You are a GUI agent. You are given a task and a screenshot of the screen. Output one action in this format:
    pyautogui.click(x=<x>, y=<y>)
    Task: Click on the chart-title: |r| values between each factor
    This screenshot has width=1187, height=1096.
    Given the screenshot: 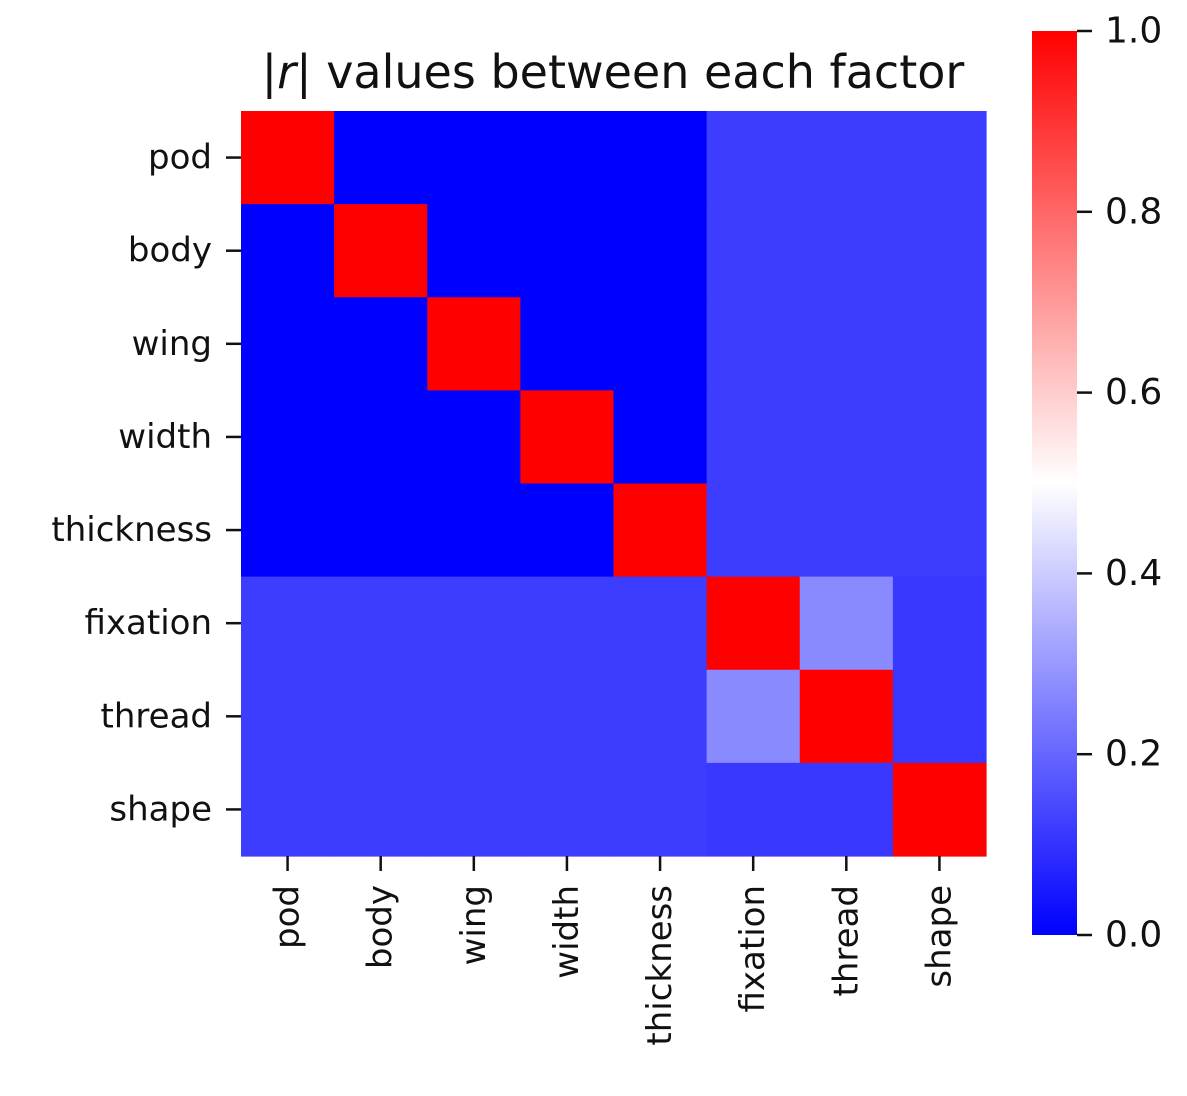 What is the action you would take?
    pyautogui.click(x=613, y=72)
    